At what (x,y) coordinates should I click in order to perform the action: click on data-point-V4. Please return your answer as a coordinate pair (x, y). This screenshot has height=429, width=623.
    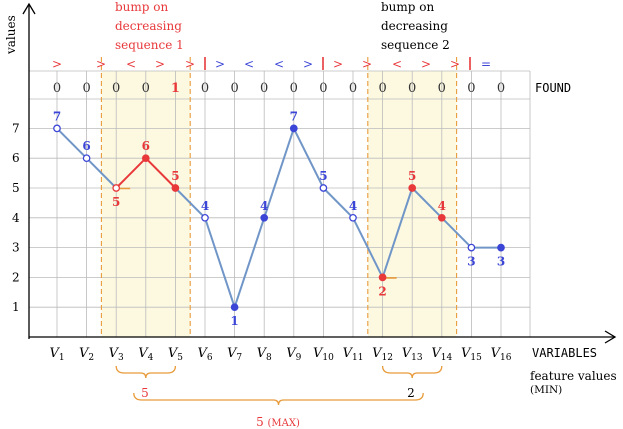
    Looking at the image, I should click on (145, 158).